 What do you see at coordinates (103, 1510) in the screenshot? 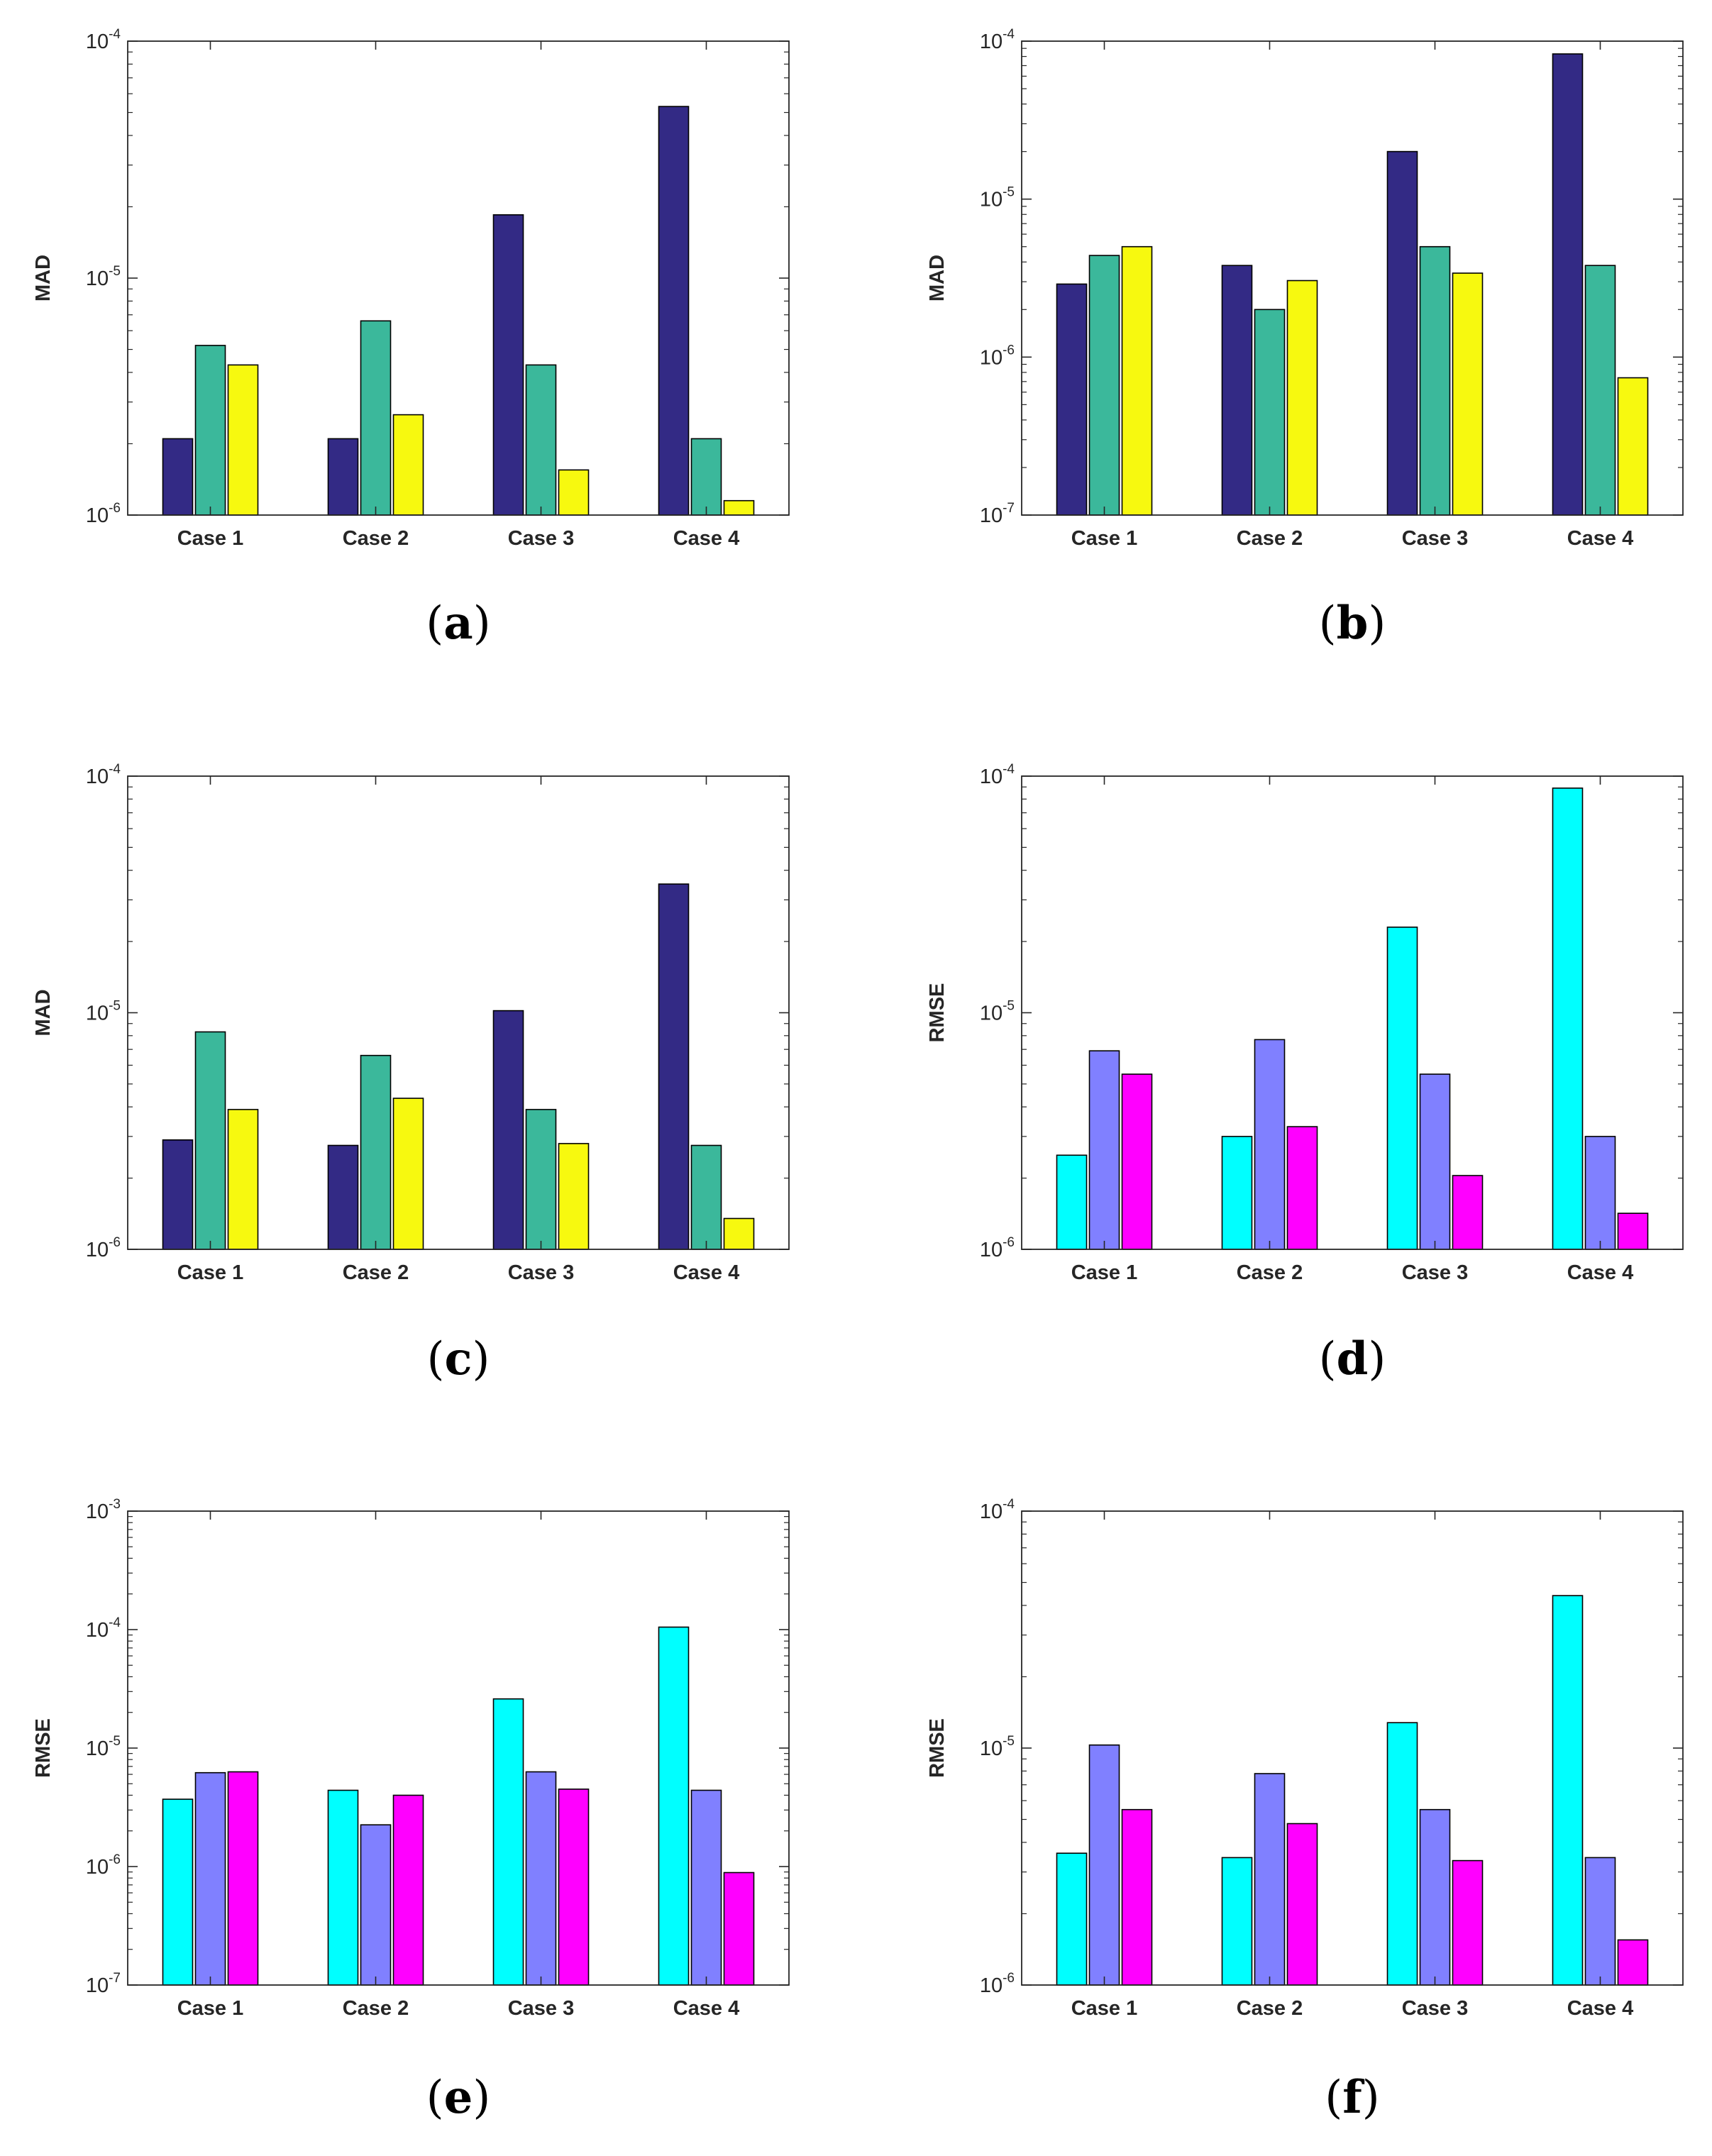
I see `y-tick-label: 10⁻³` at bounding box center [103, 1510].